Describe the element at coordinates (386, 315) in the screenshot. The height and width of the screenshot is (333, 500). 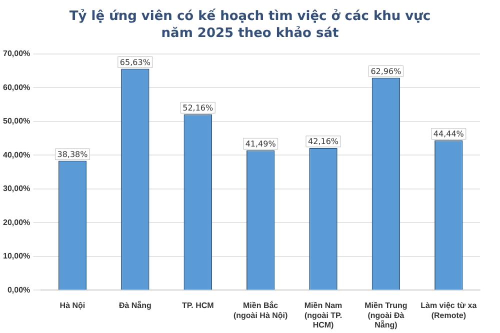
I see `x-tick-label: Miền Trung (ngoài Đà Nẵng)` at that location.